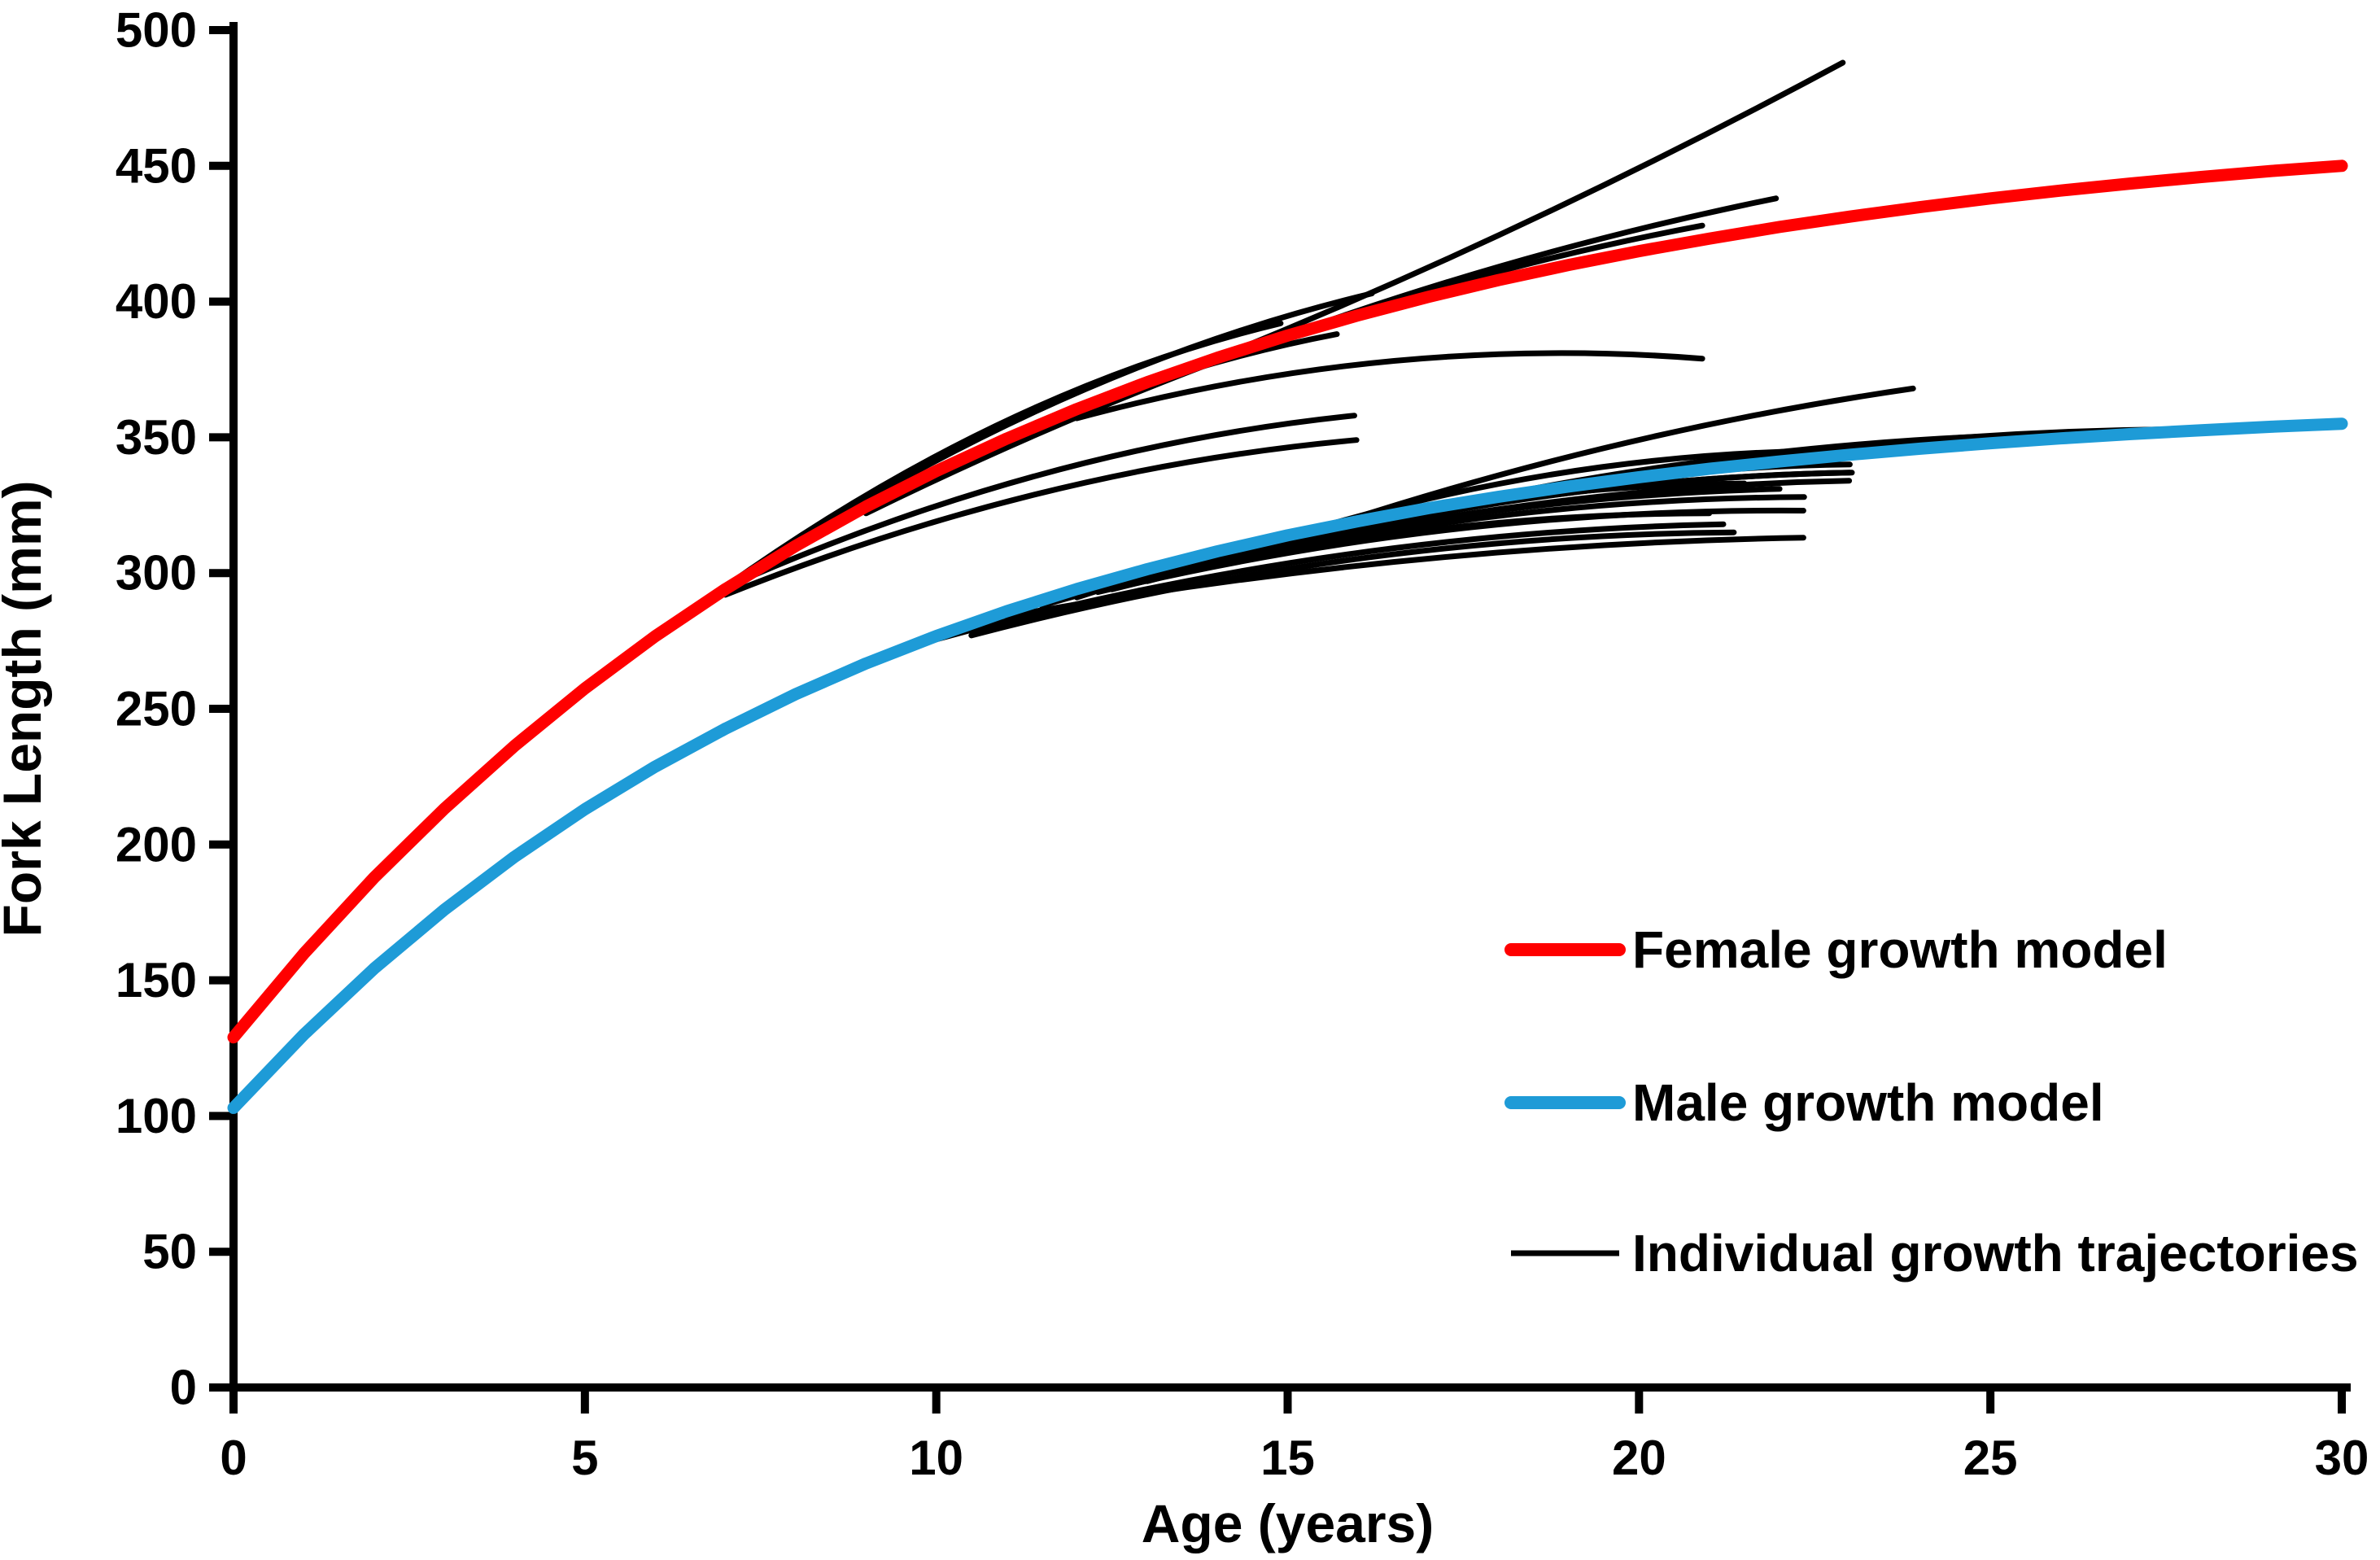 This screenshot has width=2380, height=1560. Describe the element at coordinates (1900, 950) in the screenshot. I see `legend-item-female-label: Female growth model` at that location.